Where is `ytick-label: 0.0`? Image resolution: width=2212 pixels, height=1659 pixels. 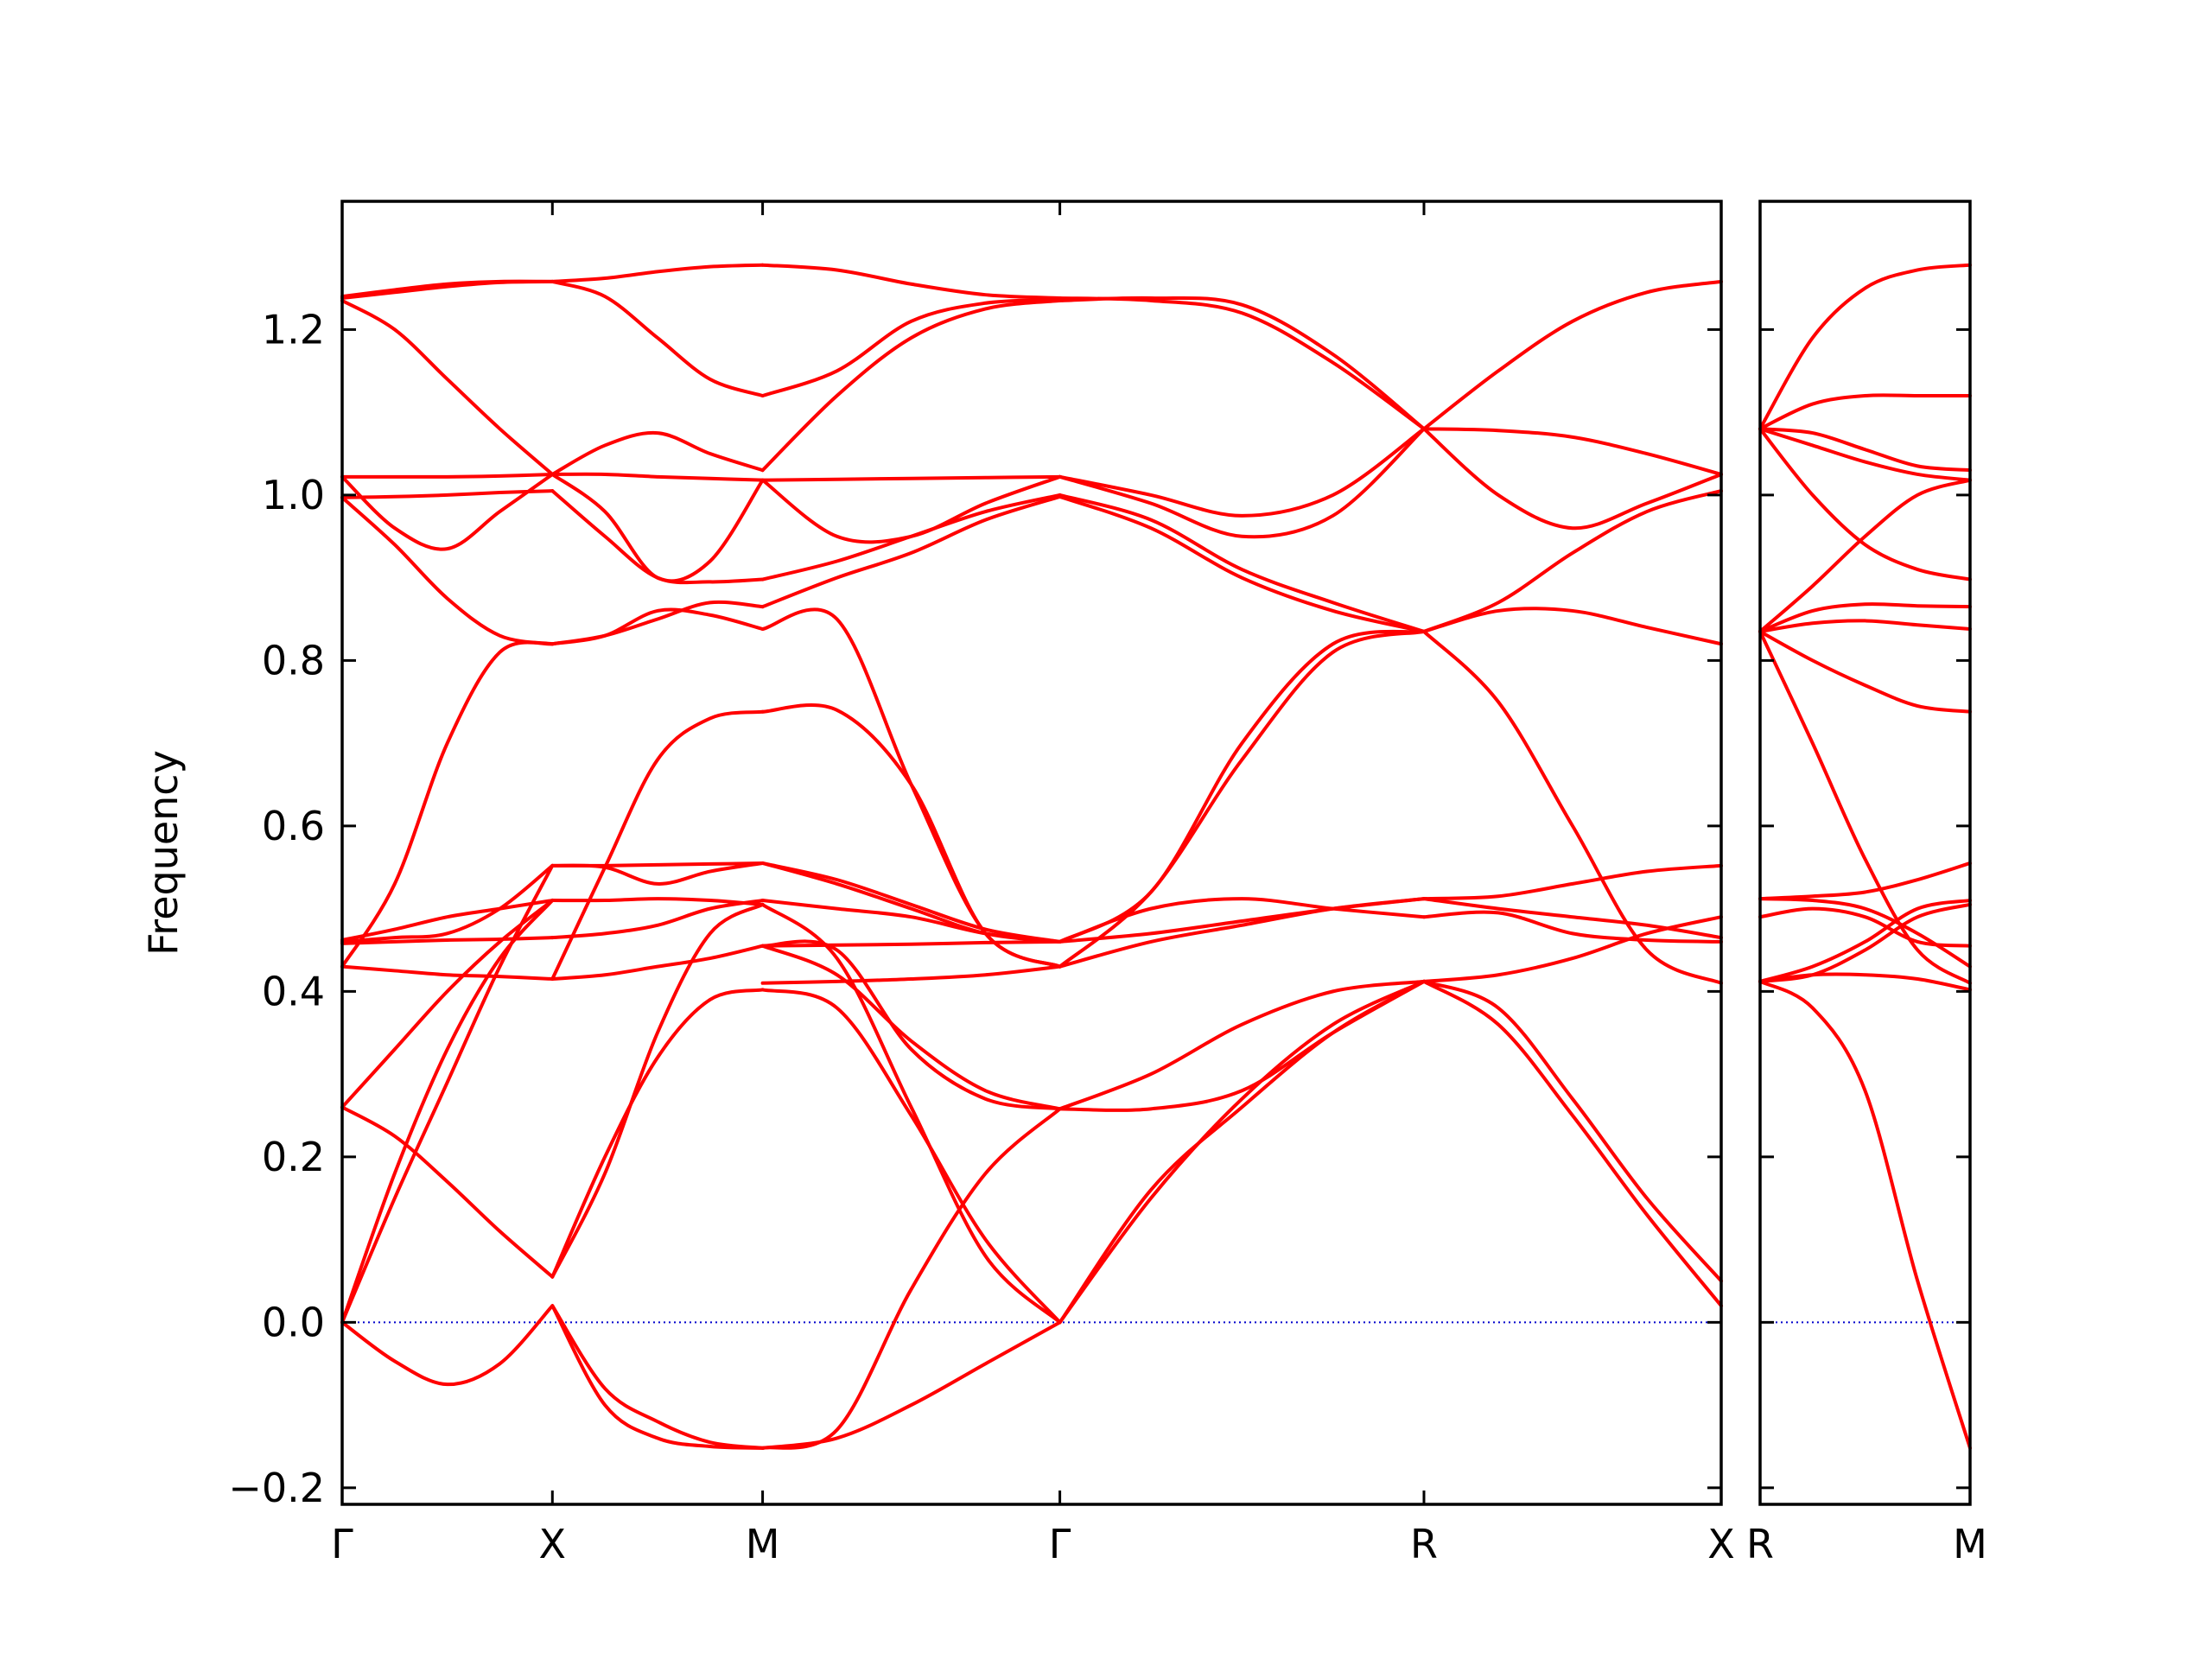 ytick-label: 0.0 is located at coordinates (293, 1322).